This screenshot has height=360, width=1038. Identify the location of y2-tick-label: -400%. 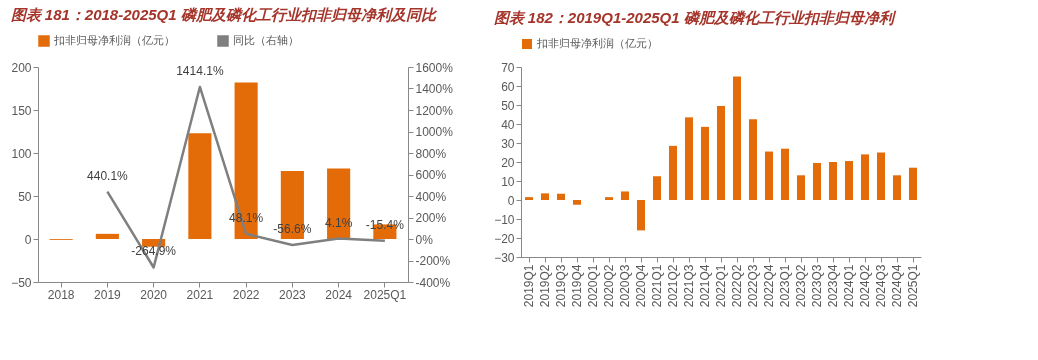
(433, 282).